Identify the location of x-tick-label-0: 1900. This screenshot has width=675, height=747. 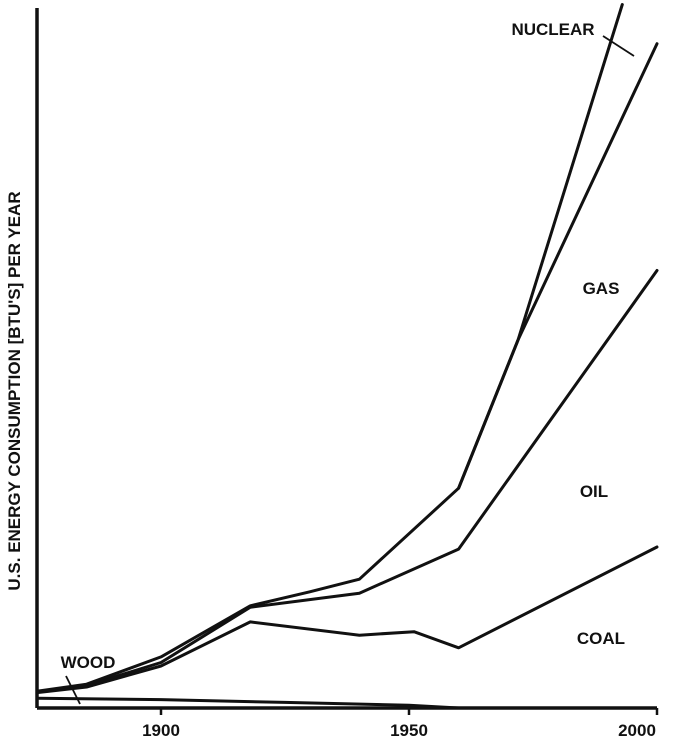
(161, 730).